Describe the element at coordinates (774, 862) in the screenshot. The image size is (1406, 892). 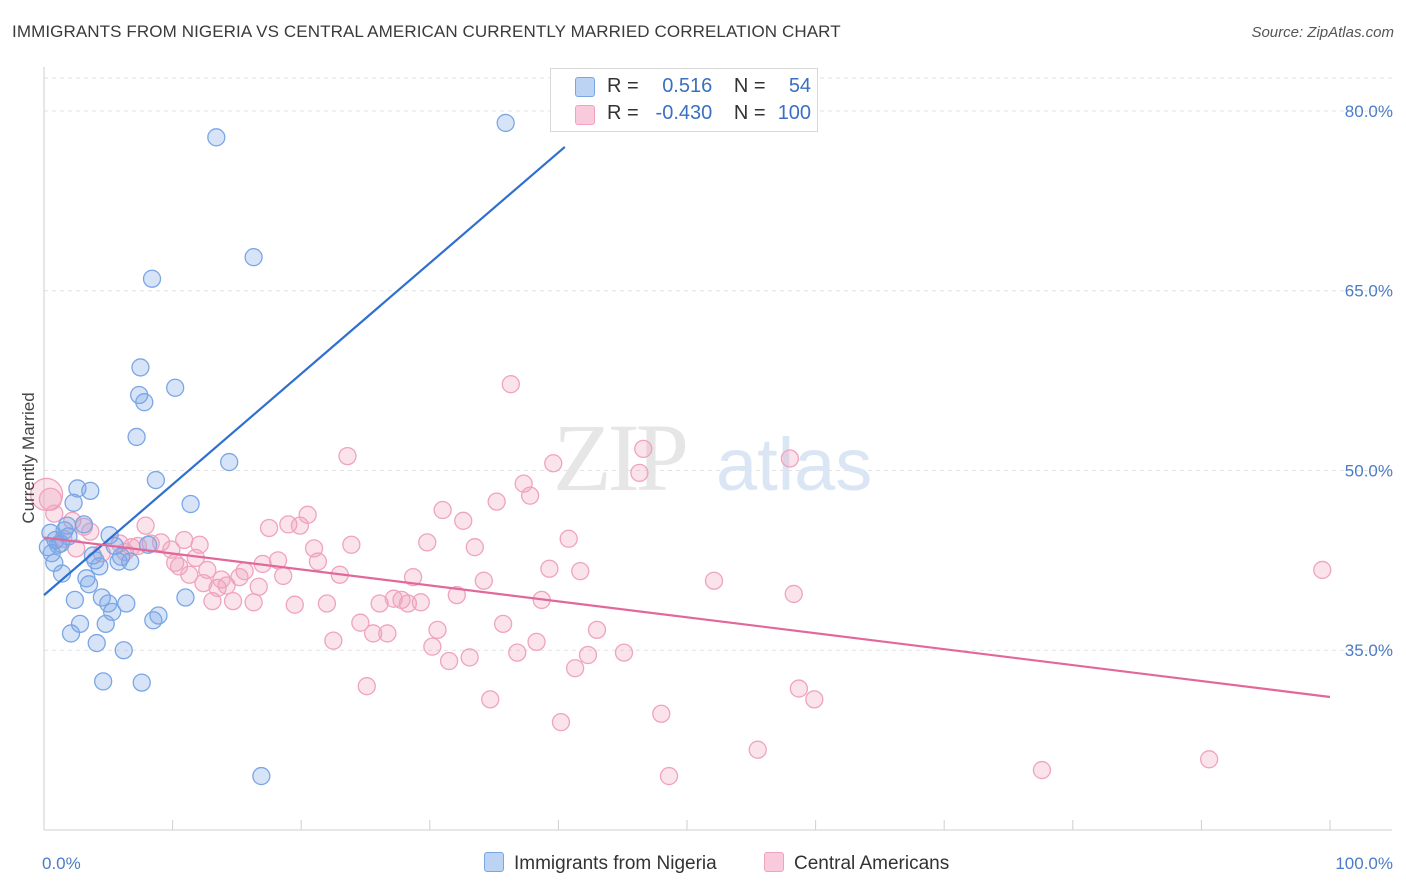
I see `legend-swatch-central-americans` at that location.